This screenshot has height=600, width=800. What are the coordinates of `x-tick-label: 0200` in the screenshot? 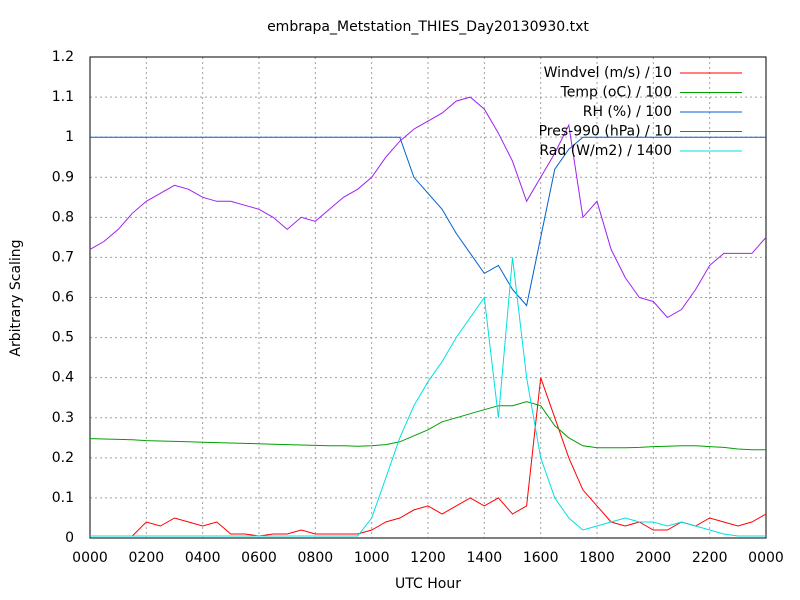 It's located at (147, 558).